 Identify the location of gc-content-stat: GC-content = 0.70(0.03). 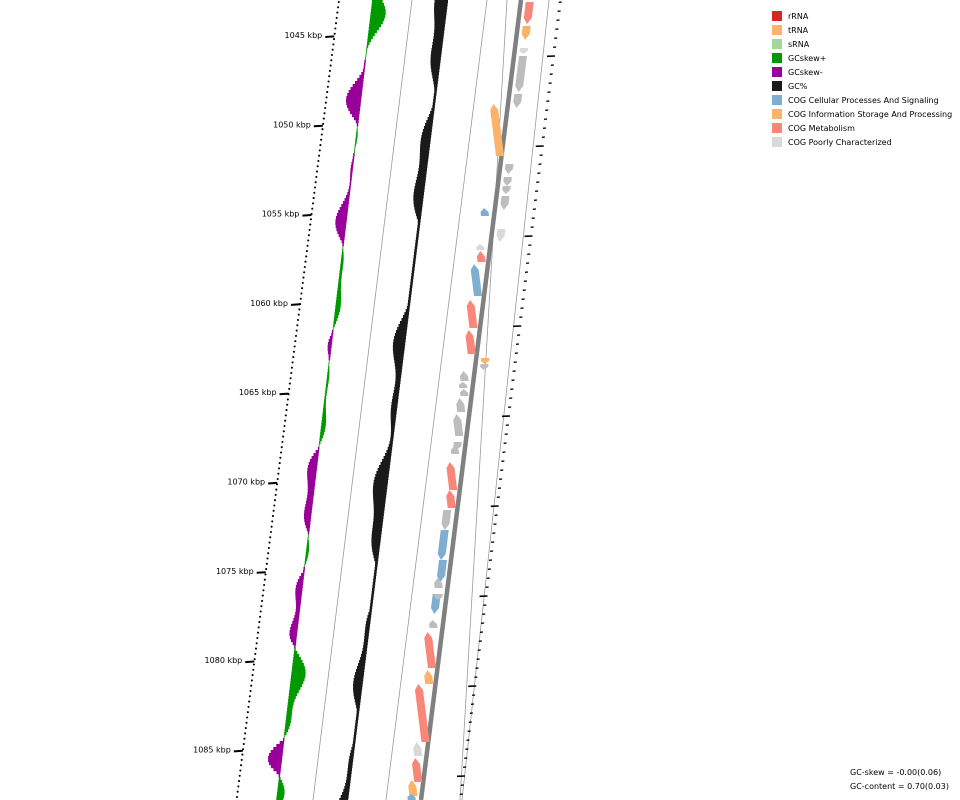
(899, 786).